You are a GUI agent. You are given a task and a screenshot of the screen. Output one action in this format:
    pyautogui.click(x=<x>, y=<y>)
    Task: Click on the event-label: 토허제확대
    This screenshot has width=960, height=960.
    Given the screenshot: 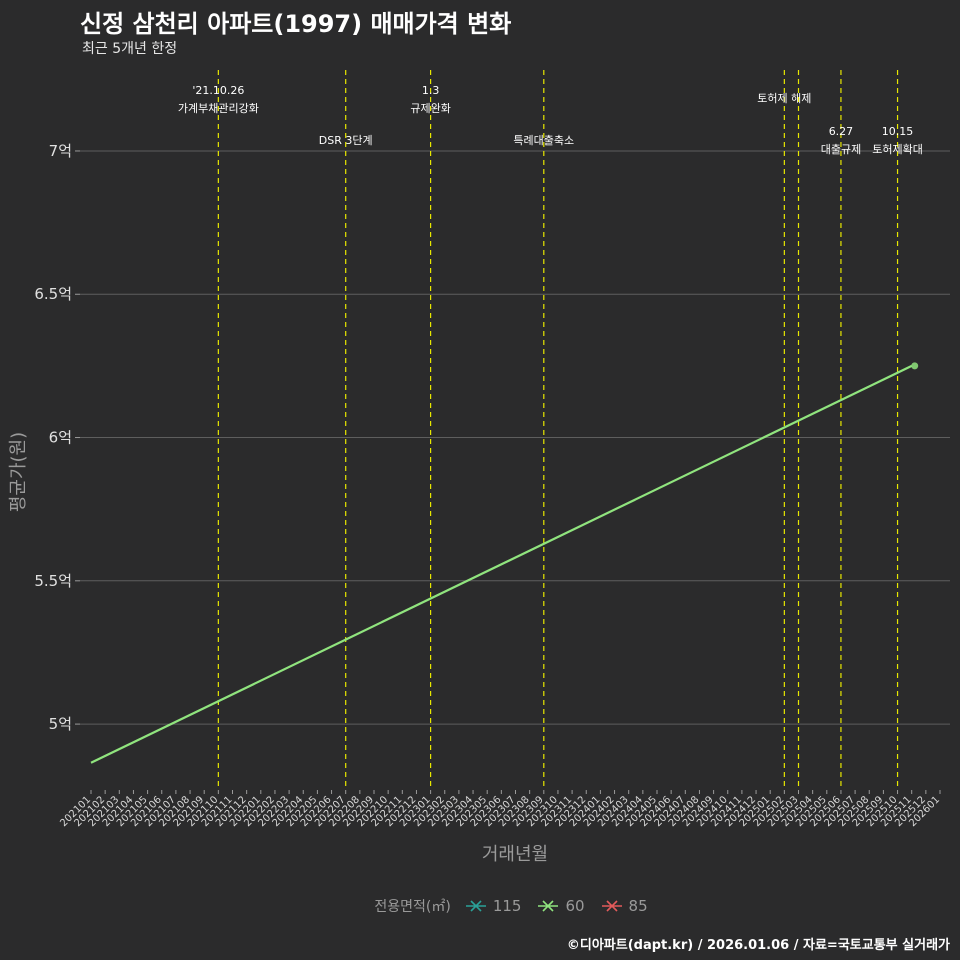 What is the action you would take?
    pyautogui.click(x=897, y=149)
    